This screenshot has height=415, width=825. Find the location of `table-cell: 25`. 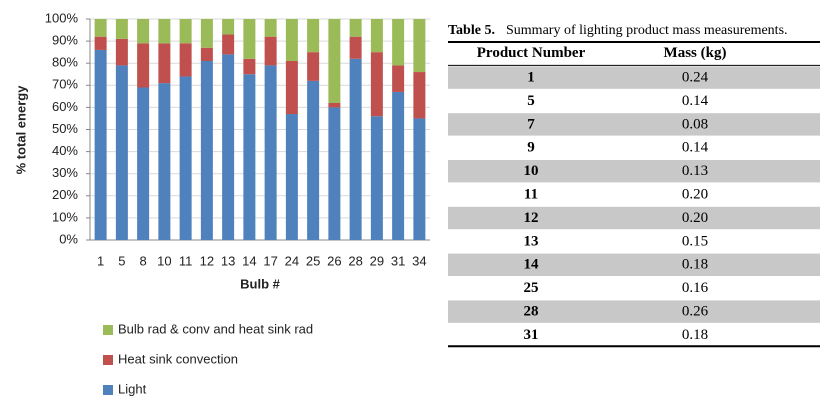

table-cell: 25 is located at coordinates (531, 288).